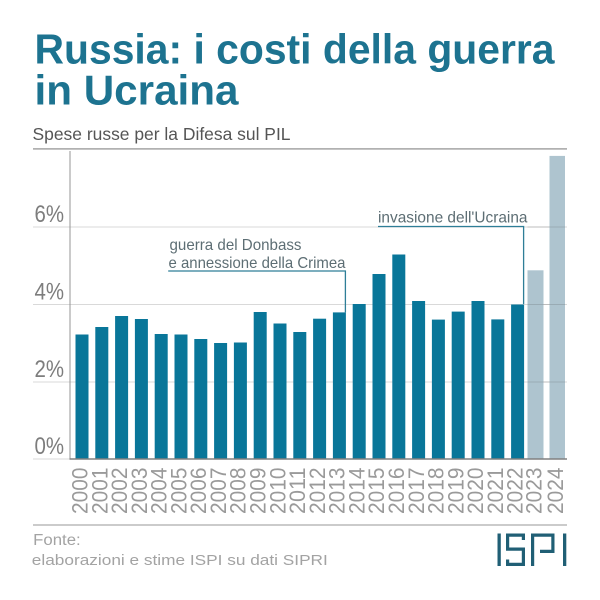 The height and width of the screenshot is (600, 600). I want to click on svg-text: Fonte:, so click(57, 540).